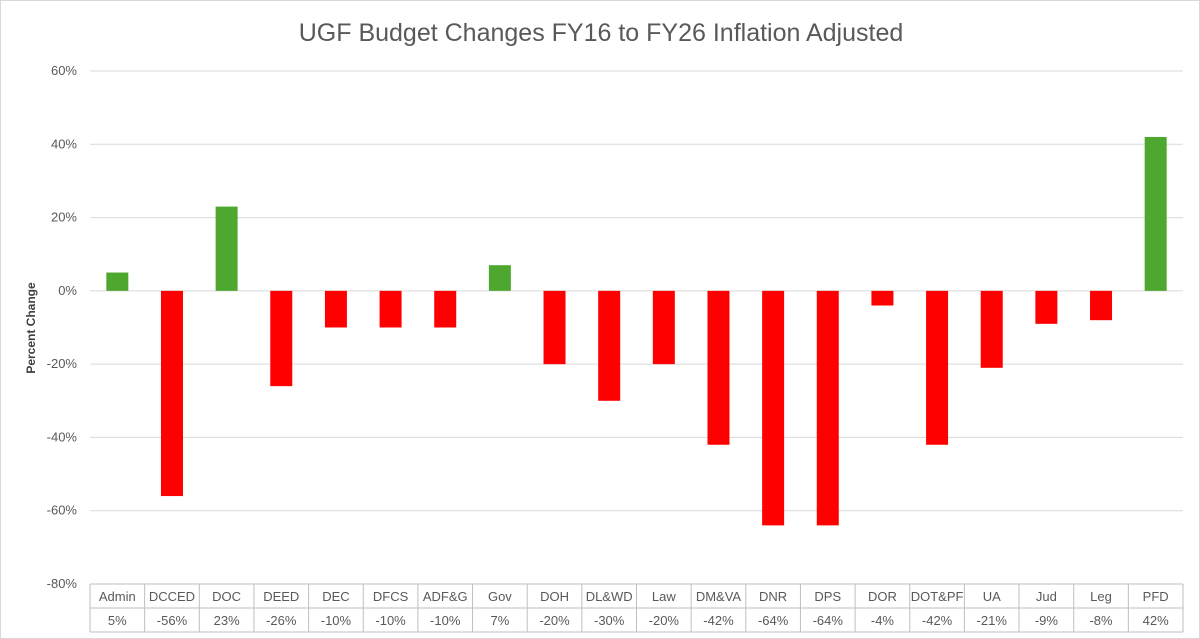 The width and height of the screenshot is (1200, 639). Describe the element at coordinates (773, 596) in the screenshot. I see `category-label: DNR` at that location.